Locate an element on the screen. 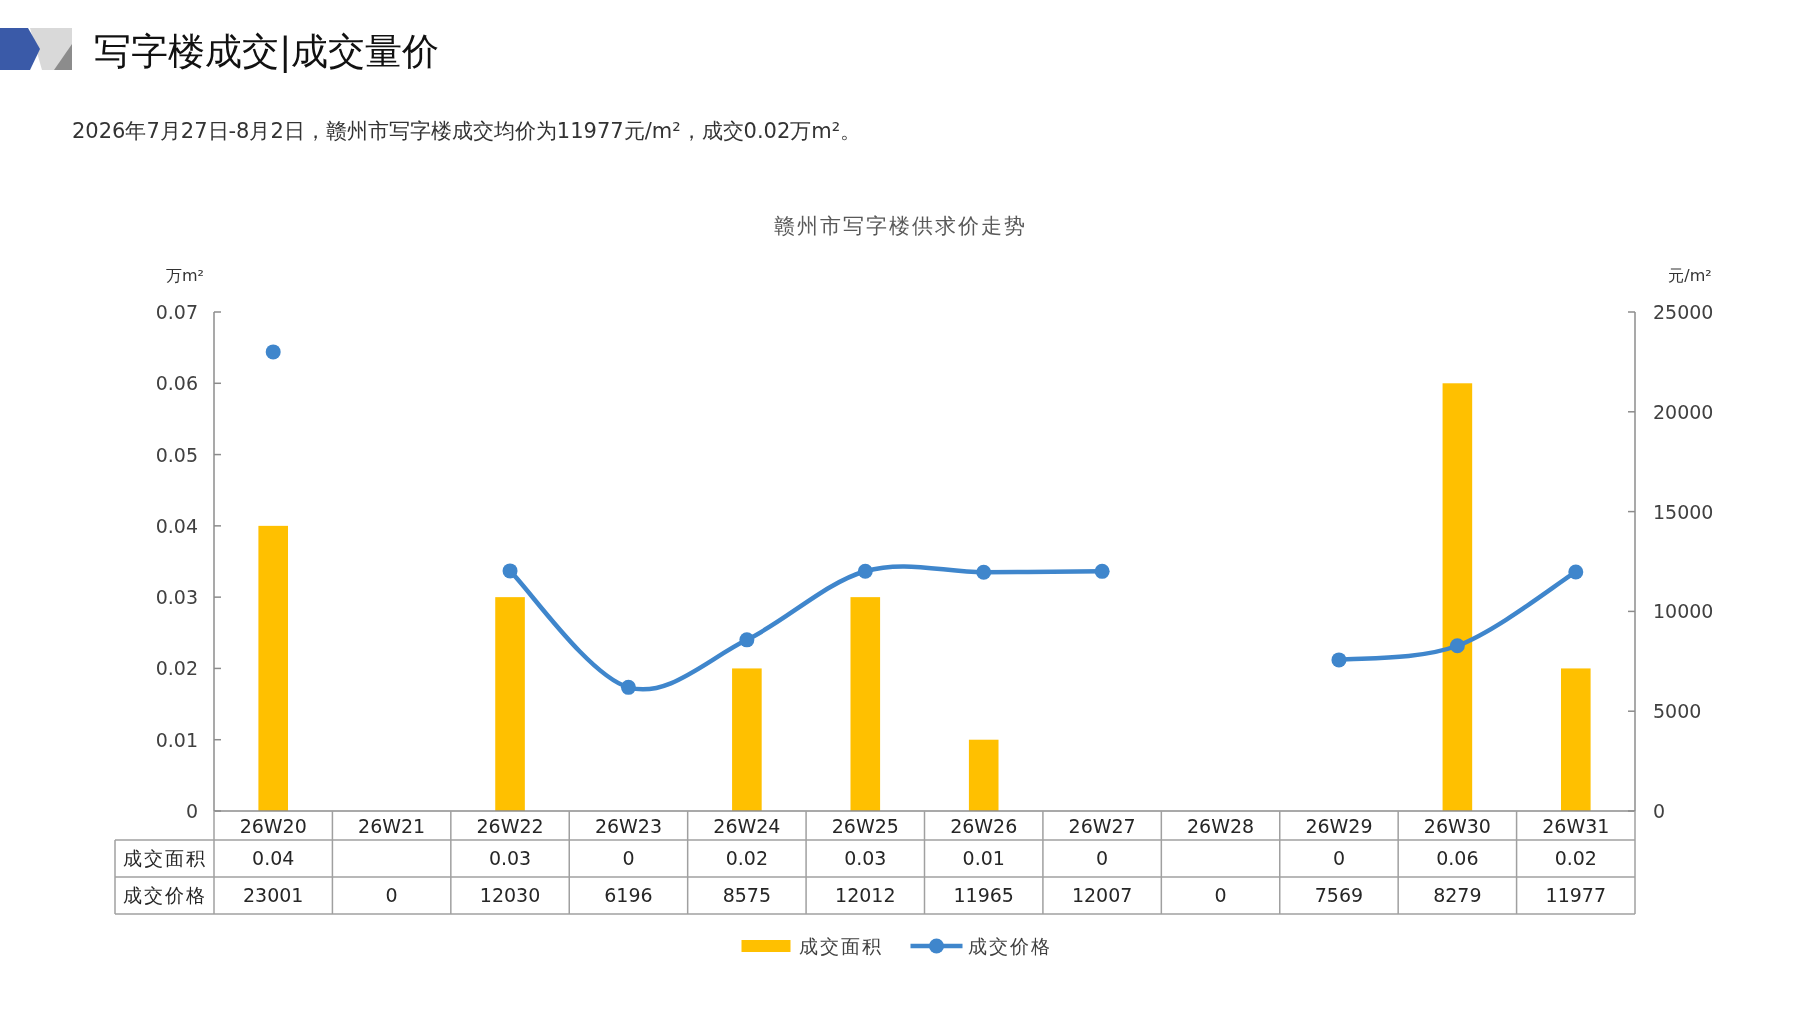 This screenshot has width=1797, height=1010. x-tick-label: 26W21 is located at coordinates (392, 826).